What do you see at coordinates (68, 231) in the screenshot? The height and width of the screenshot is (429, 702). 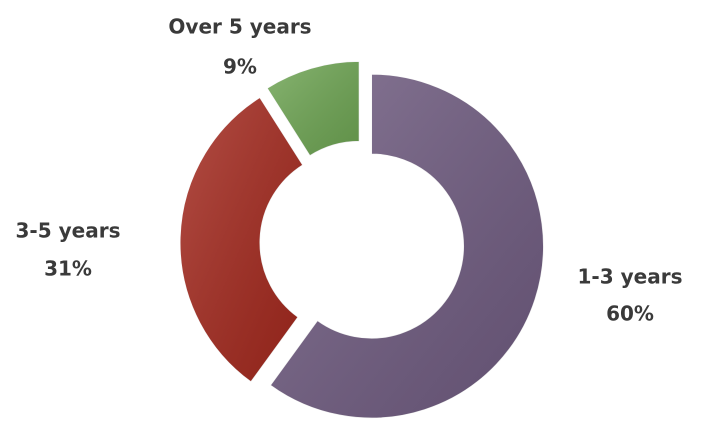 I see `slice-label: 3-5 years` at bounding box center [68, 231].